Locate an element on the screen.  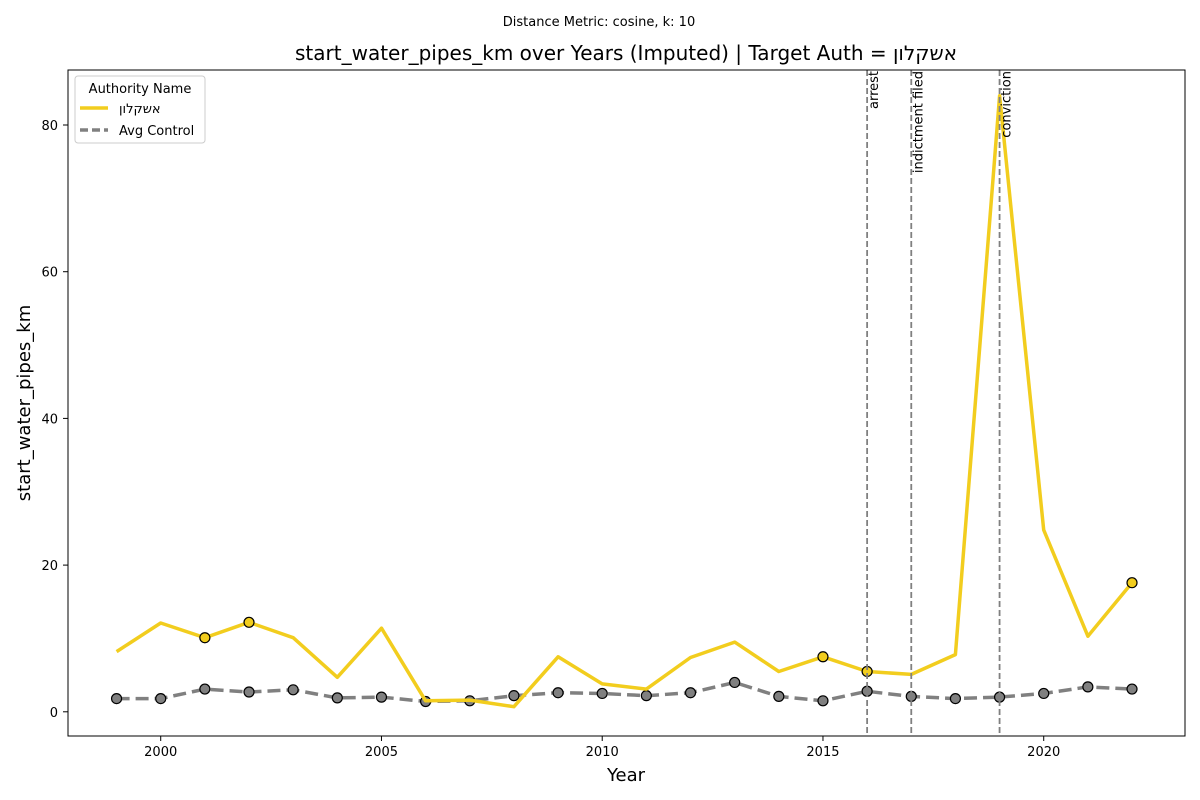
legend: Authority Name אשקלון Avg Control is located at coordinates (140, 109).